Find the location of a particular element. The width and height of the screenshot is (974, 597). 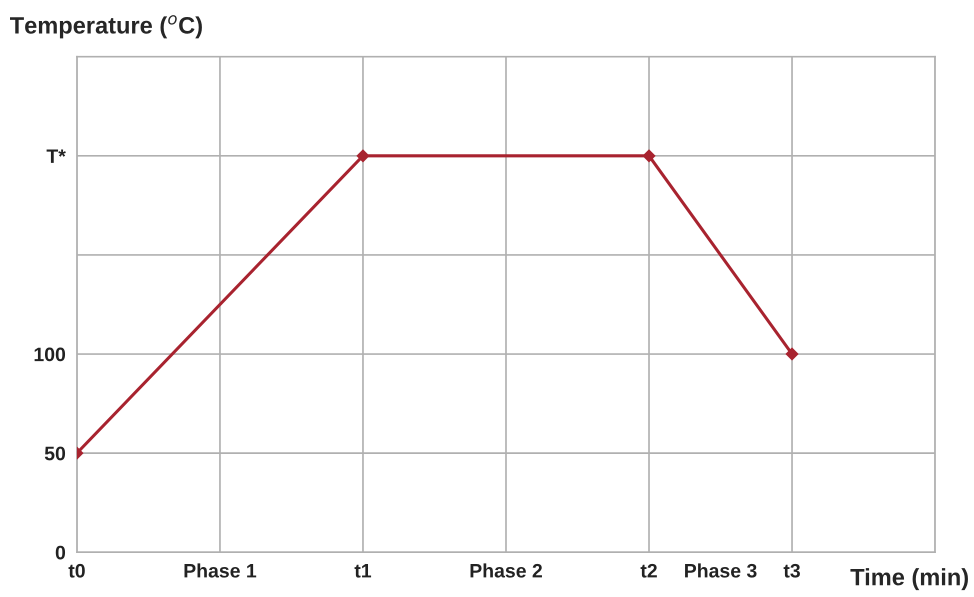

y-tick-label: T* is located at coordinates (56, 156).